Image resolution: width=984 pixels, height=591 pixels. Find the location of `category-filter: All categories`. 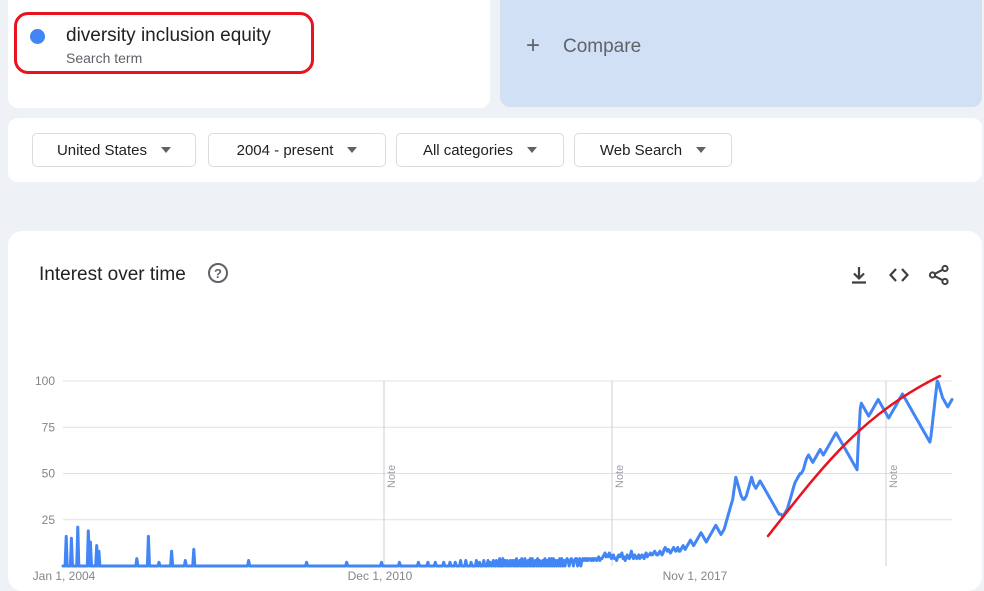

category-filter: All categories is located at coordinates (480, 150).